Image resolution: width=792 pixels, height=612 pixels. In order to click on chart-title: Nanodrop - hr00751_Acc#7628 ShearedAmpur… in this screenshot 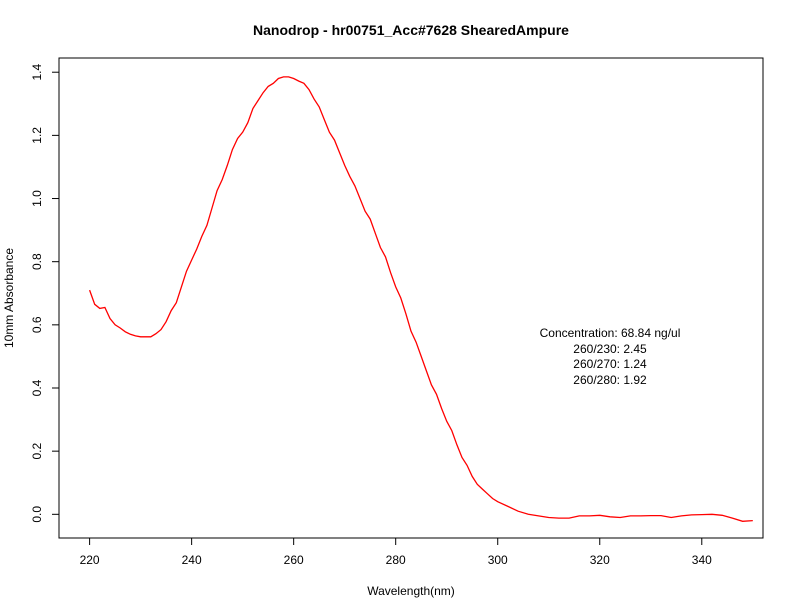, I will do `click(411, 30)`.